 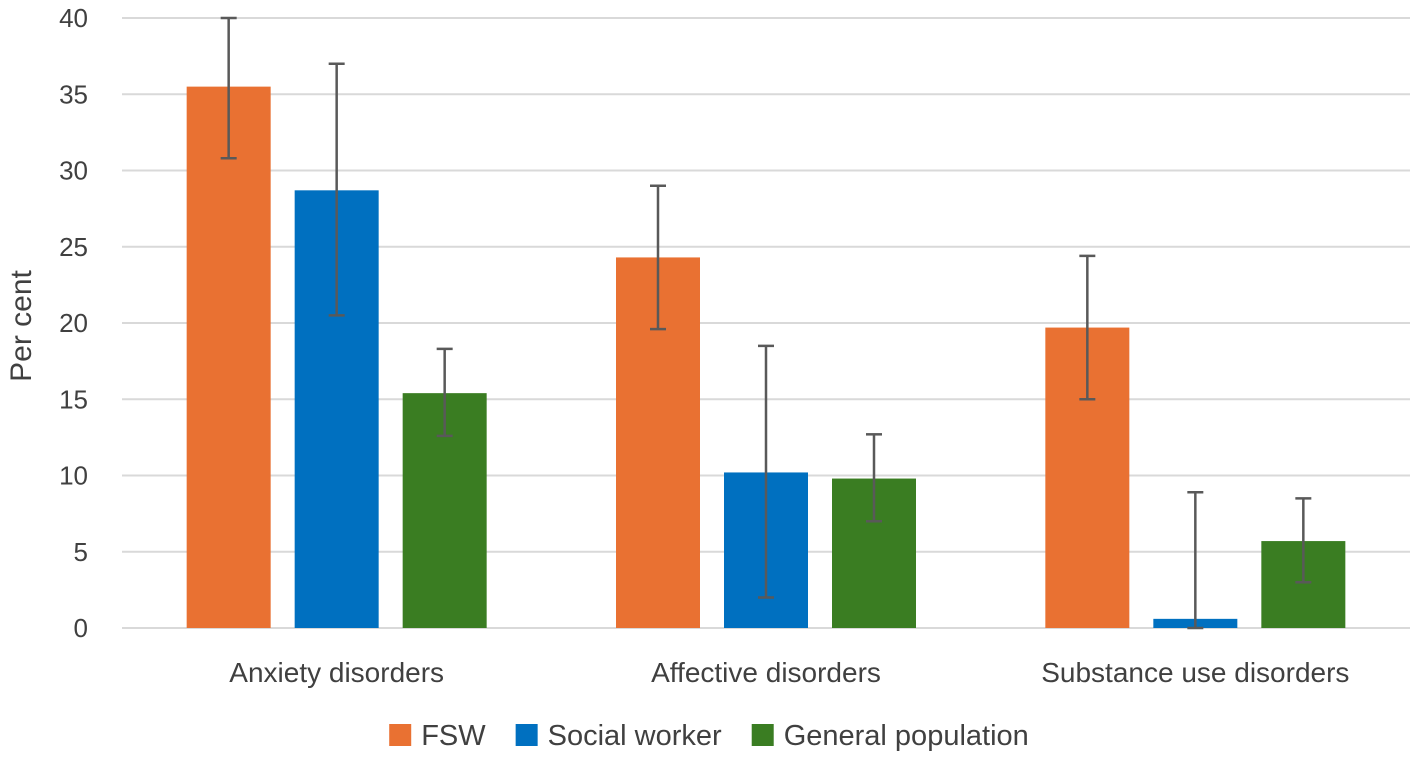 I want to click on y-axis-label: Per cent, so click(x=21, y=325).